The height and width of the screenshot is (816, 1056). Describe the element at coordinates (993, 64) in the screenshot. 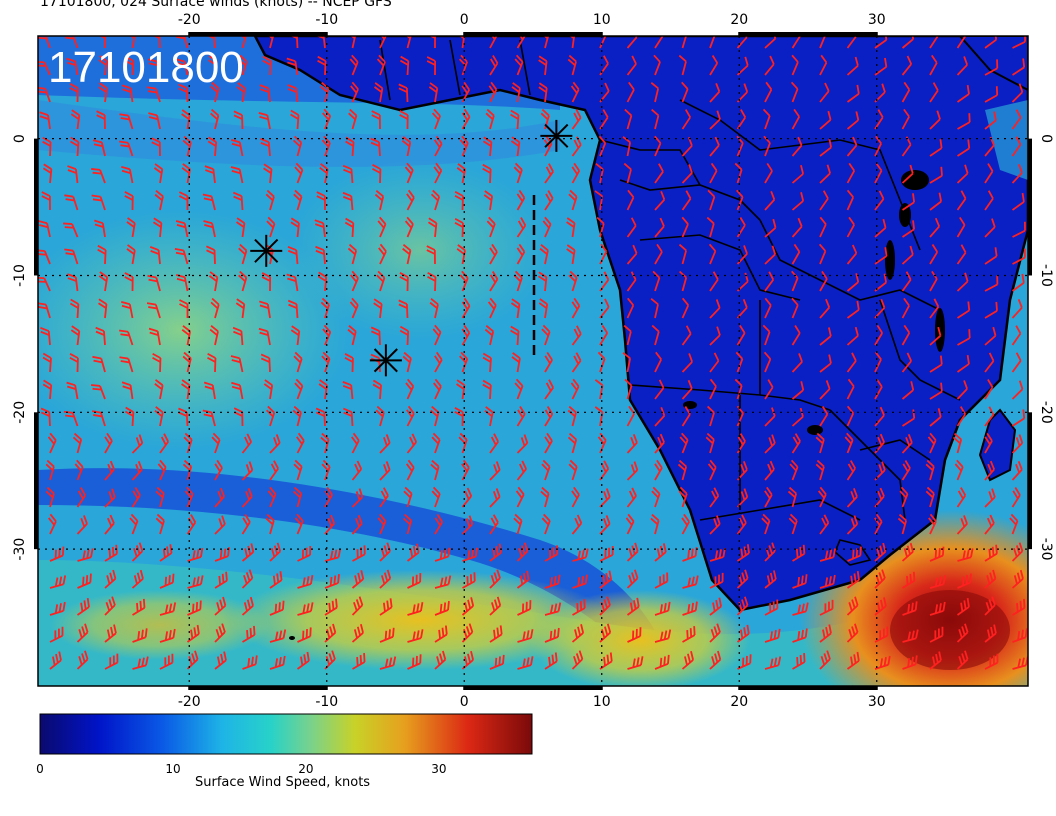

I see `arabian-landmass` at that location.